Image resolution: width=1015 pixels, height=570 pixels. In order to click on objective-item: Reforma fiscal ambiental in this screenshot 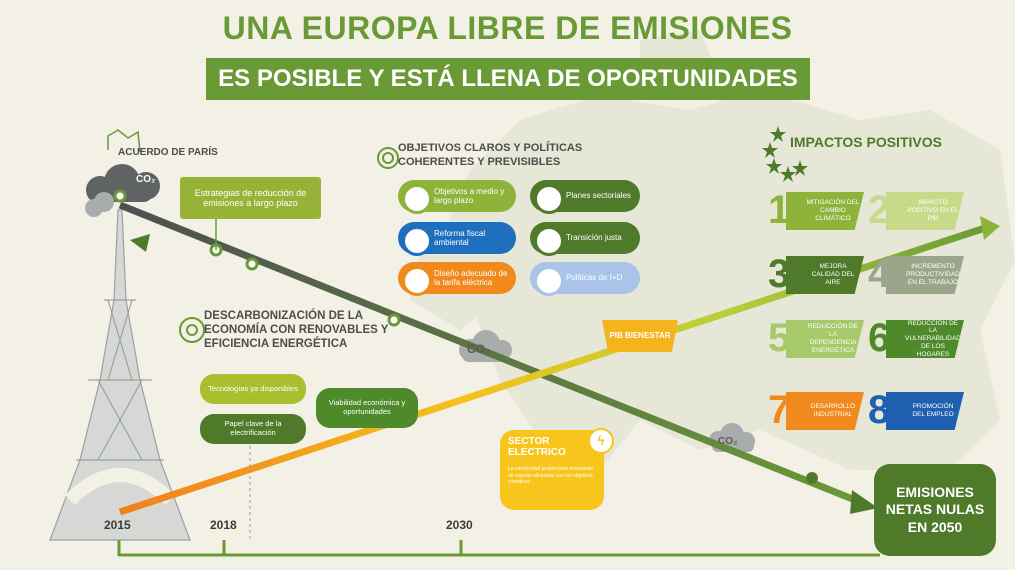, I will do `click(457, 239)`.